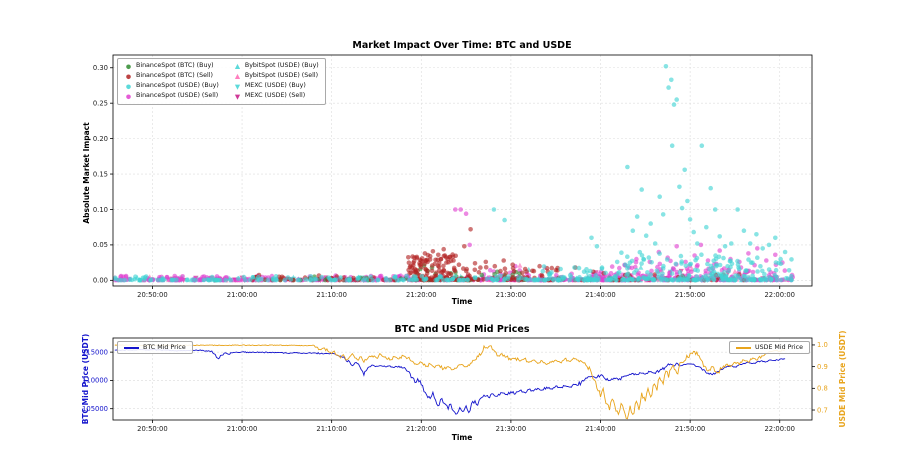 The width and height of the screenshot is (900, 470). Describe the element at coordinates (100, 103) in the screenshot. I see `svg-text: 0.25` at that location.